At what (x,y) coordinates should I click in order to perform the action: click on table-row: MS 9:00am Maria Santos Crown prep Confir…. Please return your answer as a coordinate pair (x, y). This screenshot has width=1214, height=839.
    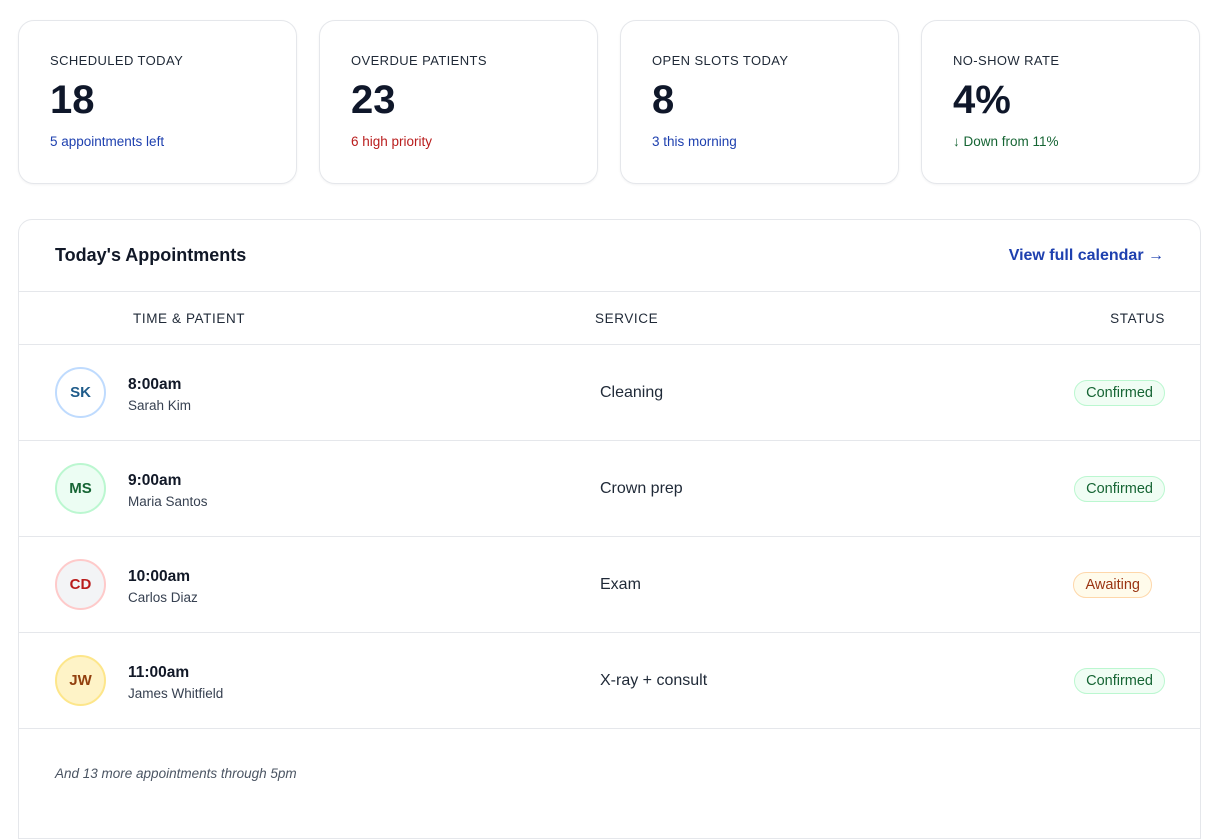
    Looking at the image, I should click on (609, 489).